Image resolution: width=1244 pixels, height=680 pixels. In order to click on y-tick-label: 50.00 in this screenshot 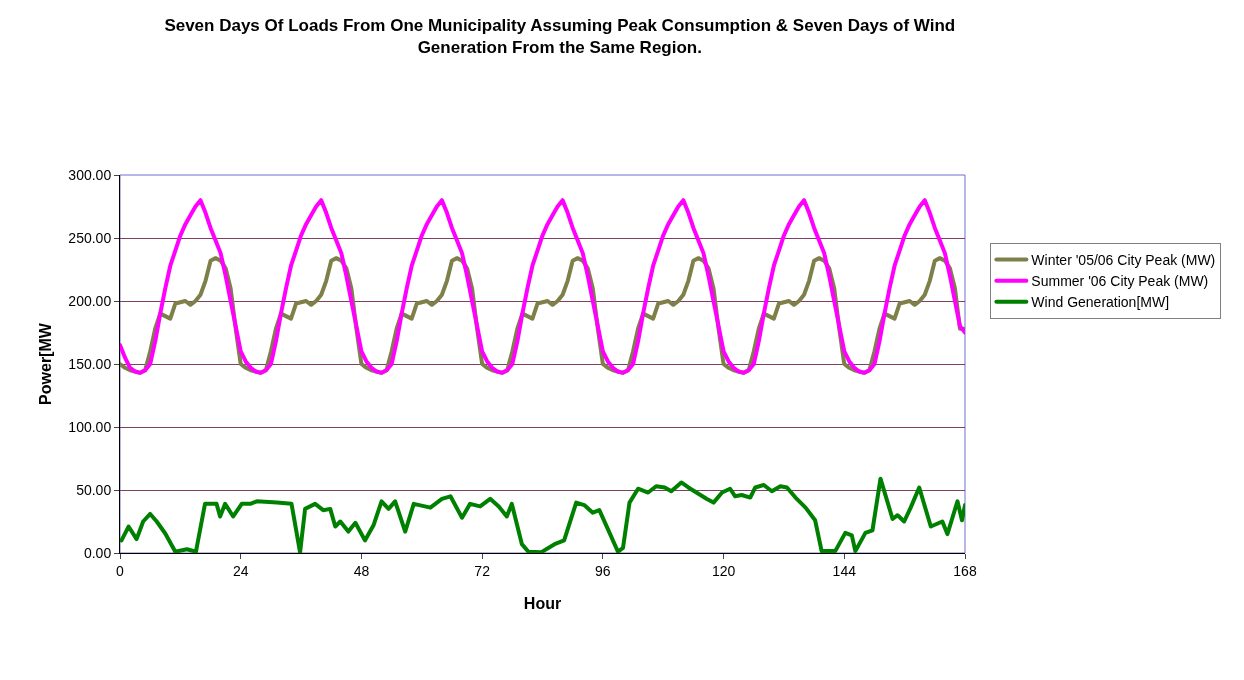, I will do `click(94, 489)`.